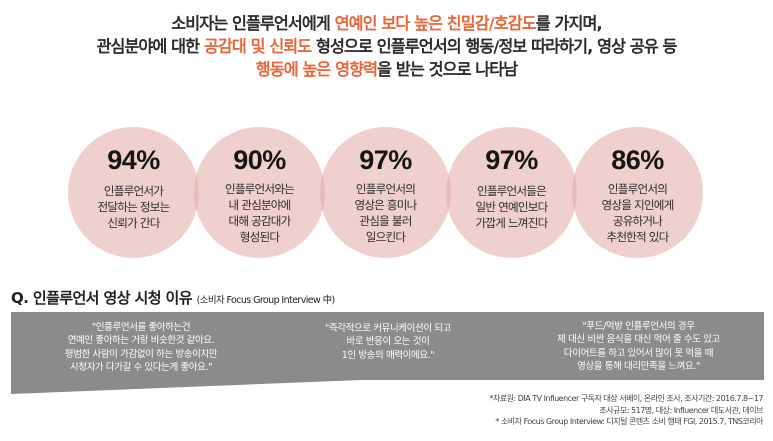 The width and height of the screenshot is (773, 441). What do you see at coordinates (134, 207) in the screenshot?
I see `stat-description: 인플루언서가 전달하는 정보는 신뢰가 간다` at bounding box center [134, 207].